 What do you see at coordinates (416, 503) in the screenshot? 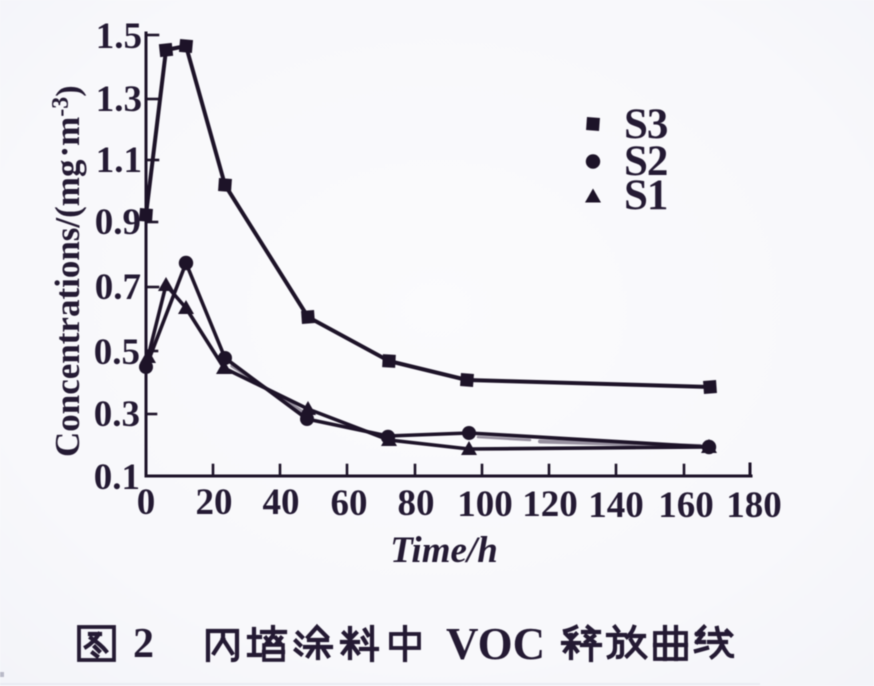
I see `svg-text: 80` at bounding box center [416, 503].